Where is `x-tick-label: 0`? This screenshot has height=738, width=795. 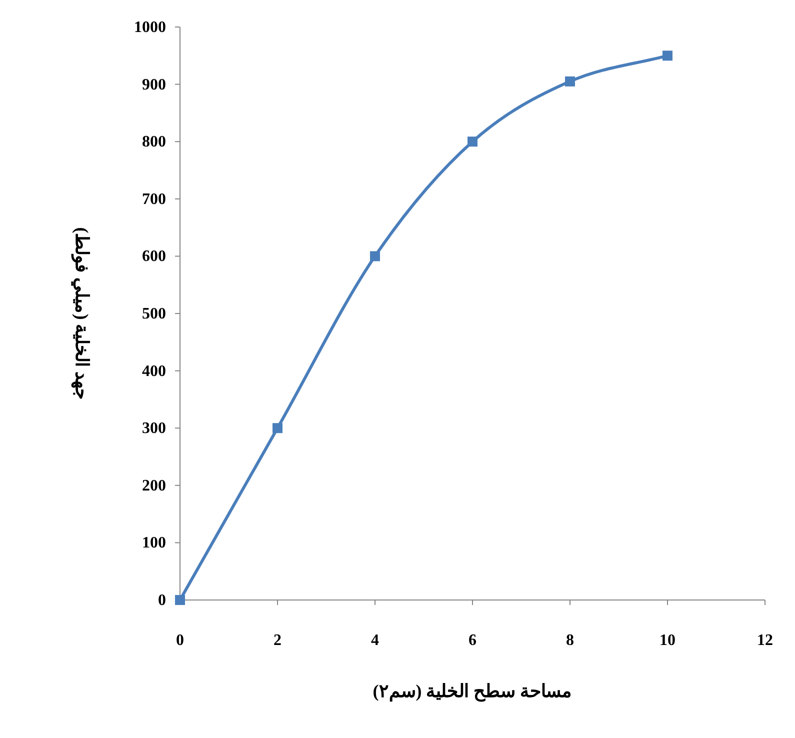 x-tick-label: 0 is located at coordinates (180, 640).